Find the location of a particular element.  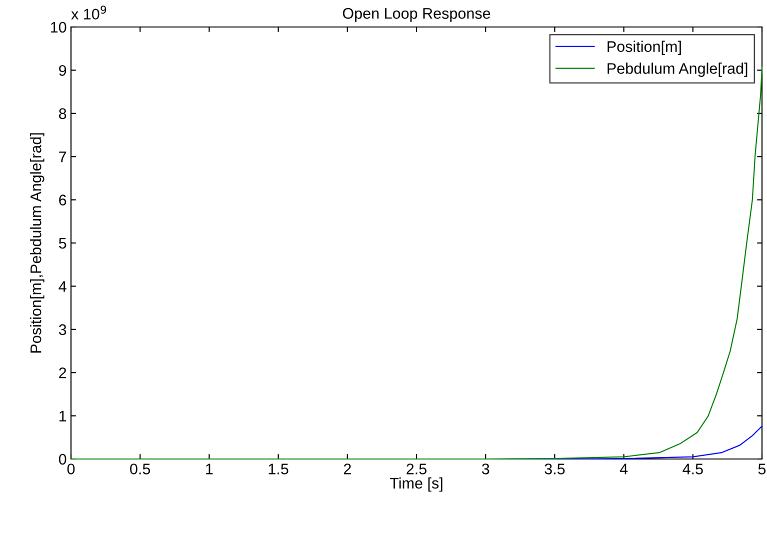

y-axis-title: Position[m],Pebdulum Angle[rad] is located at coordinates (37, 243).